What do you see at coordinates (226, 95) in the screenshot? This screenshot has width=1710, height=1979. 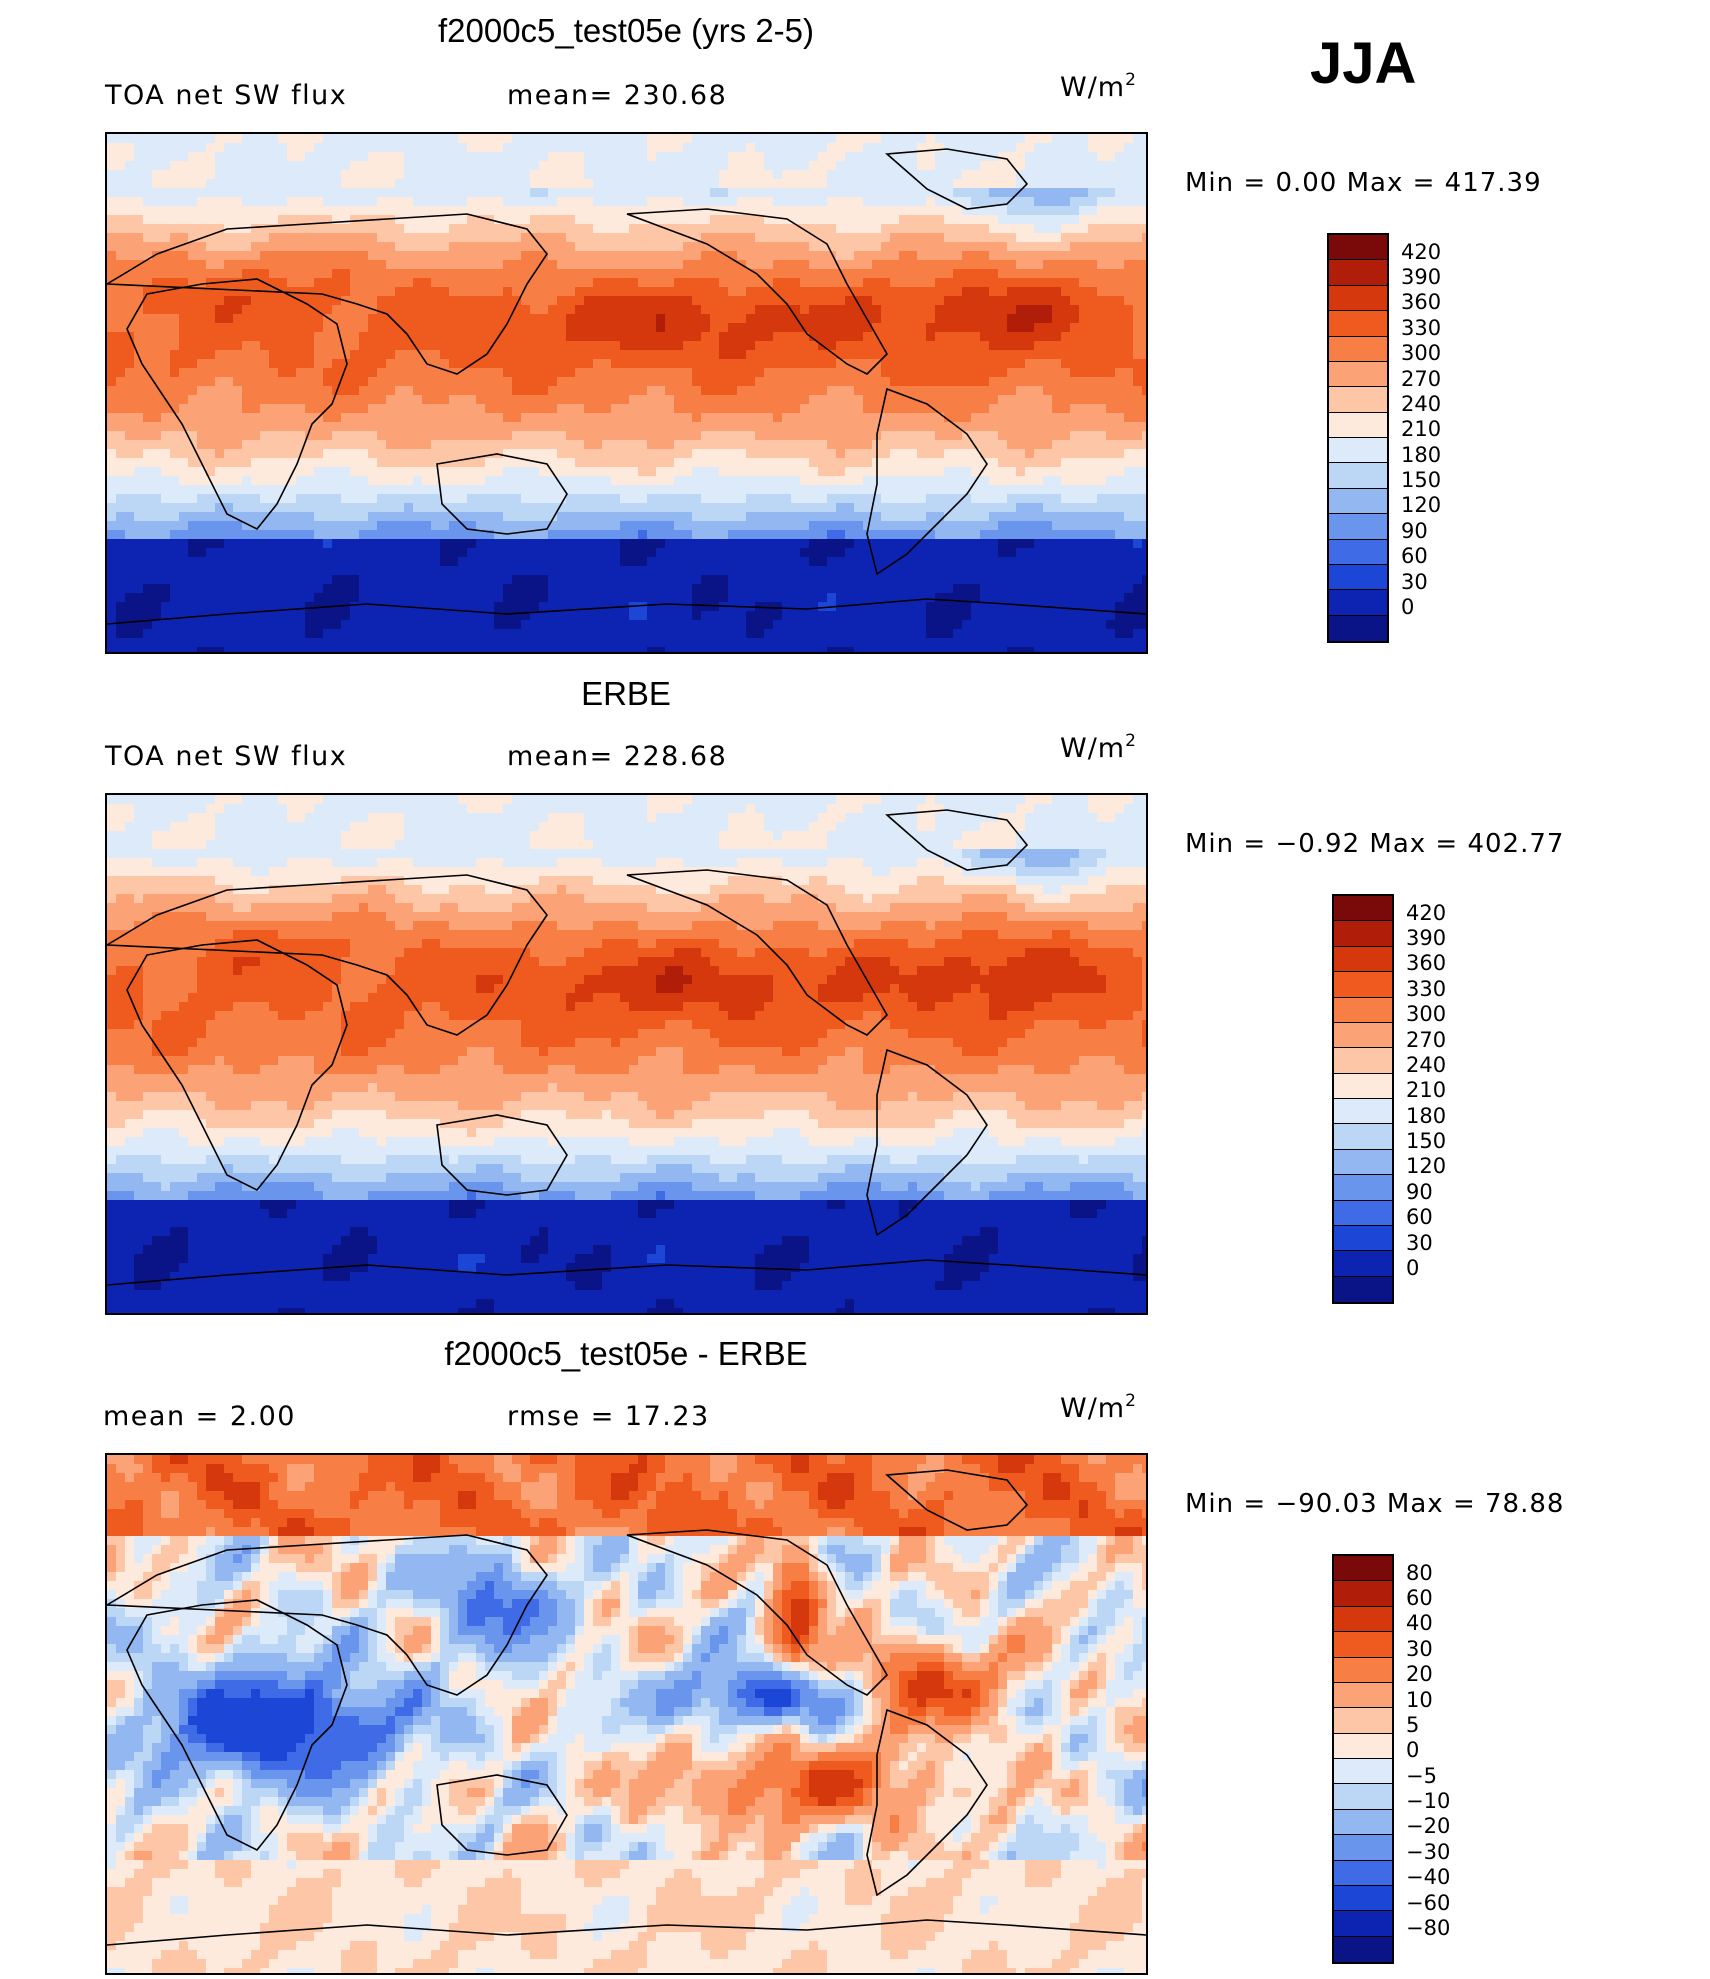 I see `panel-1-variable-label: TOA net SW flux` at bounding box center [226, 95].